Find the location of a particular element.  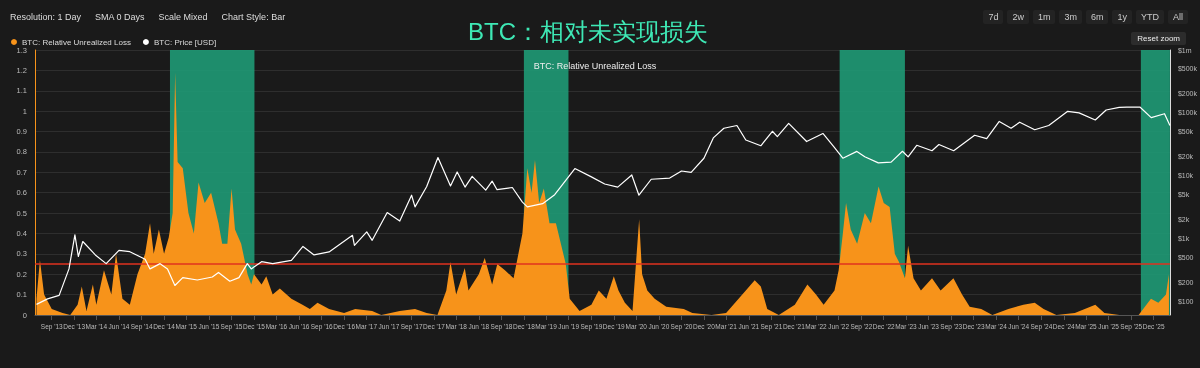

text: SMA 0 Days is located at coordinates (120, 17).